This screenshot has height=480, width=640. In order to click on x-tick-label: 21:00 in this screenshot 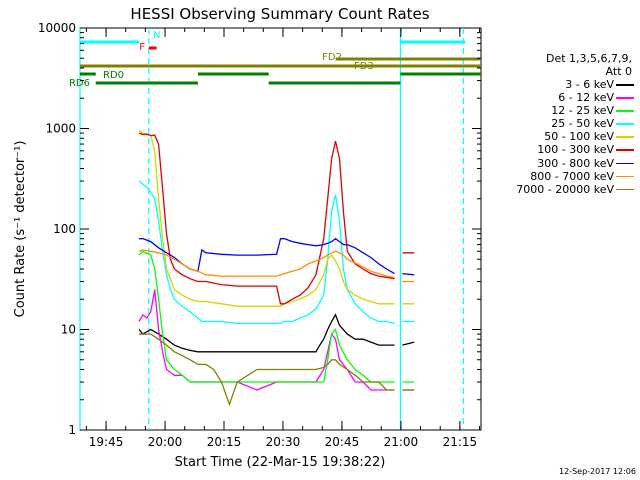, I will do `click(401, 442)`.